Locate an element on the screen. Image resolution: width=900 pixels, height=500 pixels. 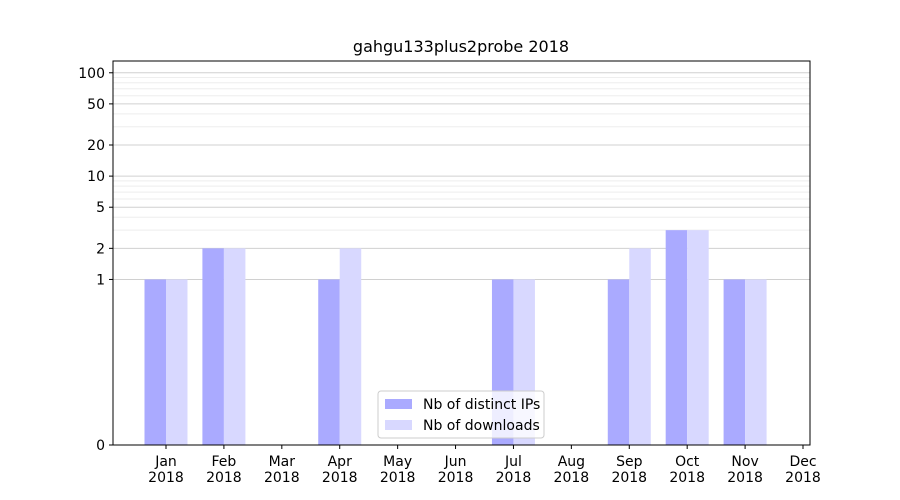
x-tick-label: May is located at coordinates (397, 462).